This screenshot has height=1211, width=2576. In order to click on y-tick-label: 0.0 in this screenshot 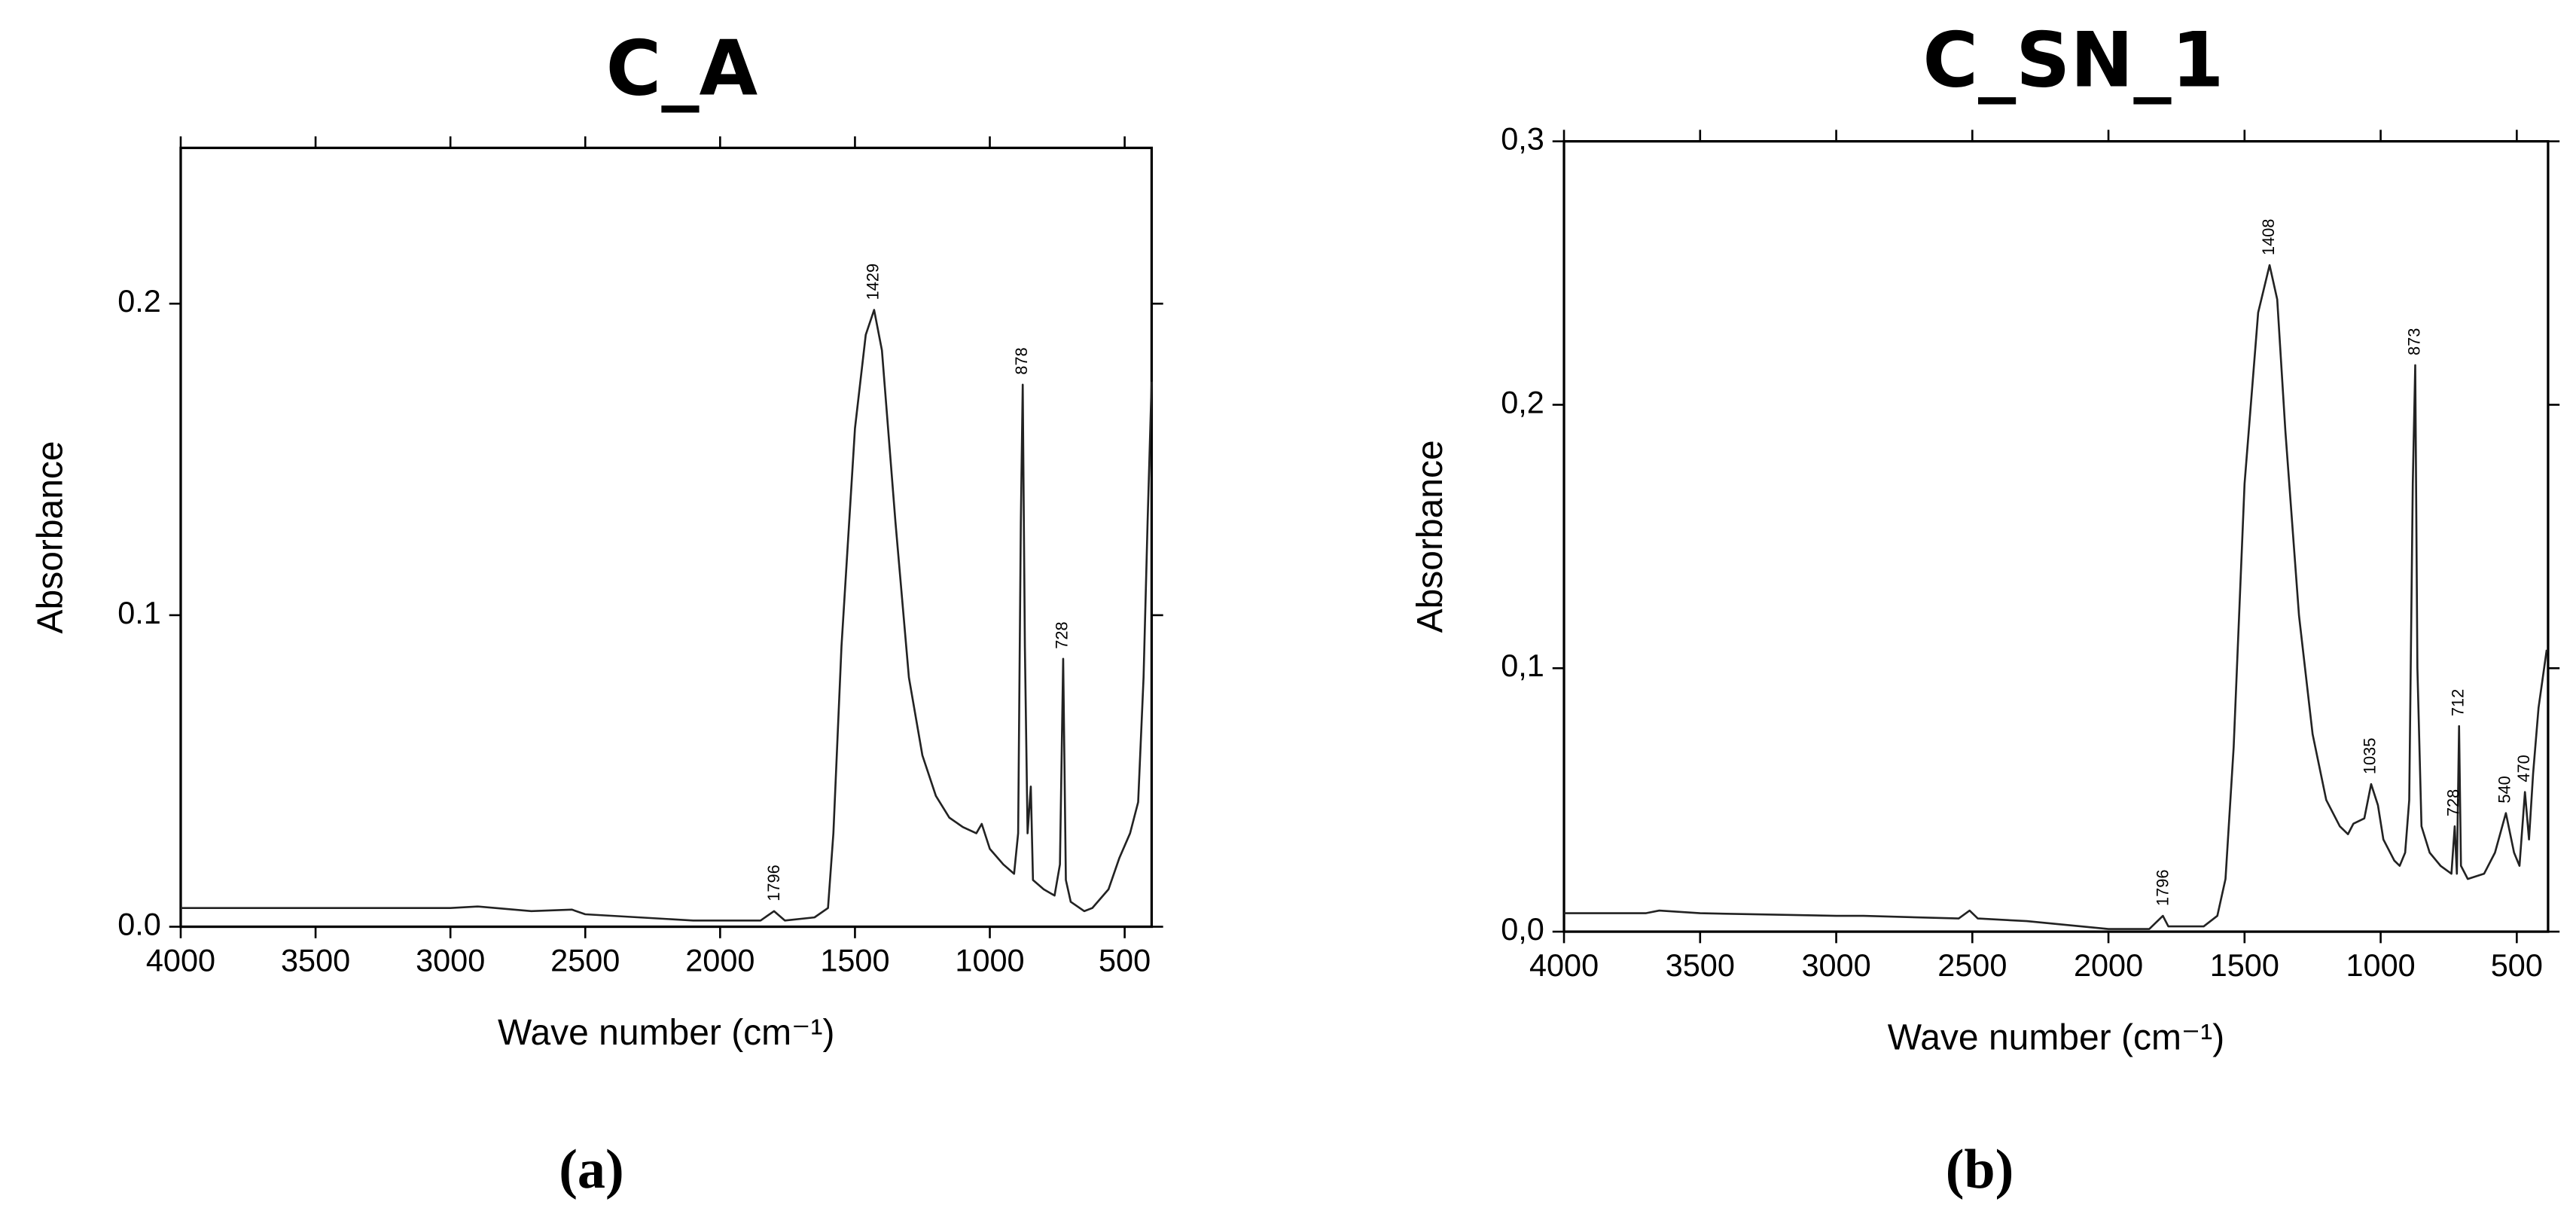, I will do `click(139, 924)`.